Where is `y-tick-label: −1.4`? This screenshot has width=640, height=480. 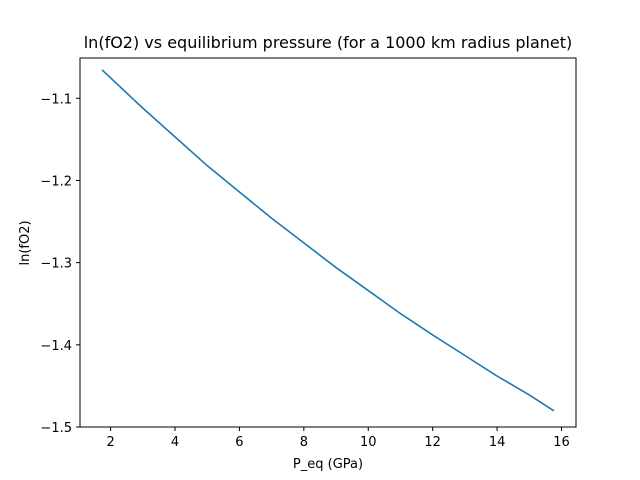
y-tick-label: −1.4 is located at coordinates (56, 346).